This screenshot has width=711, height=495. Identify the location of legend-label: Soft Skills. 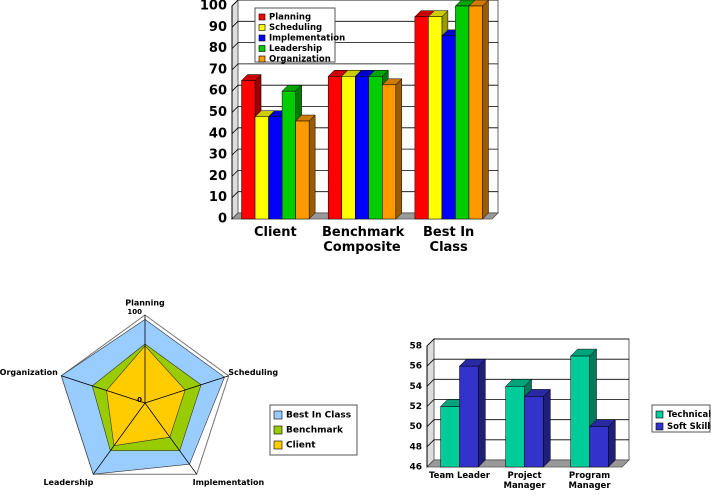
(689, 427).